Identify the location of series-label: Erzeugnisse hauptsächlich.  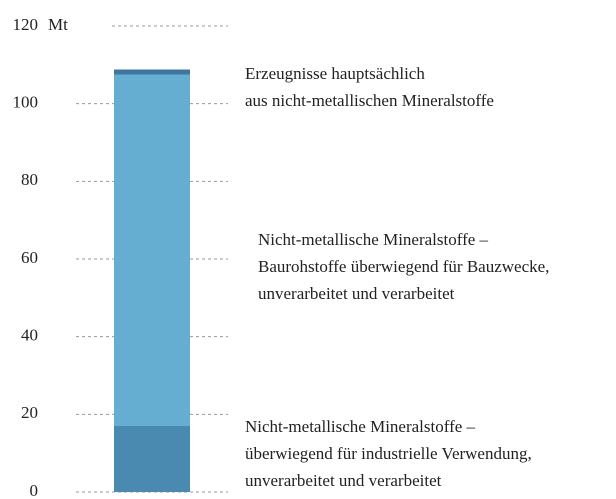
(335, 73).